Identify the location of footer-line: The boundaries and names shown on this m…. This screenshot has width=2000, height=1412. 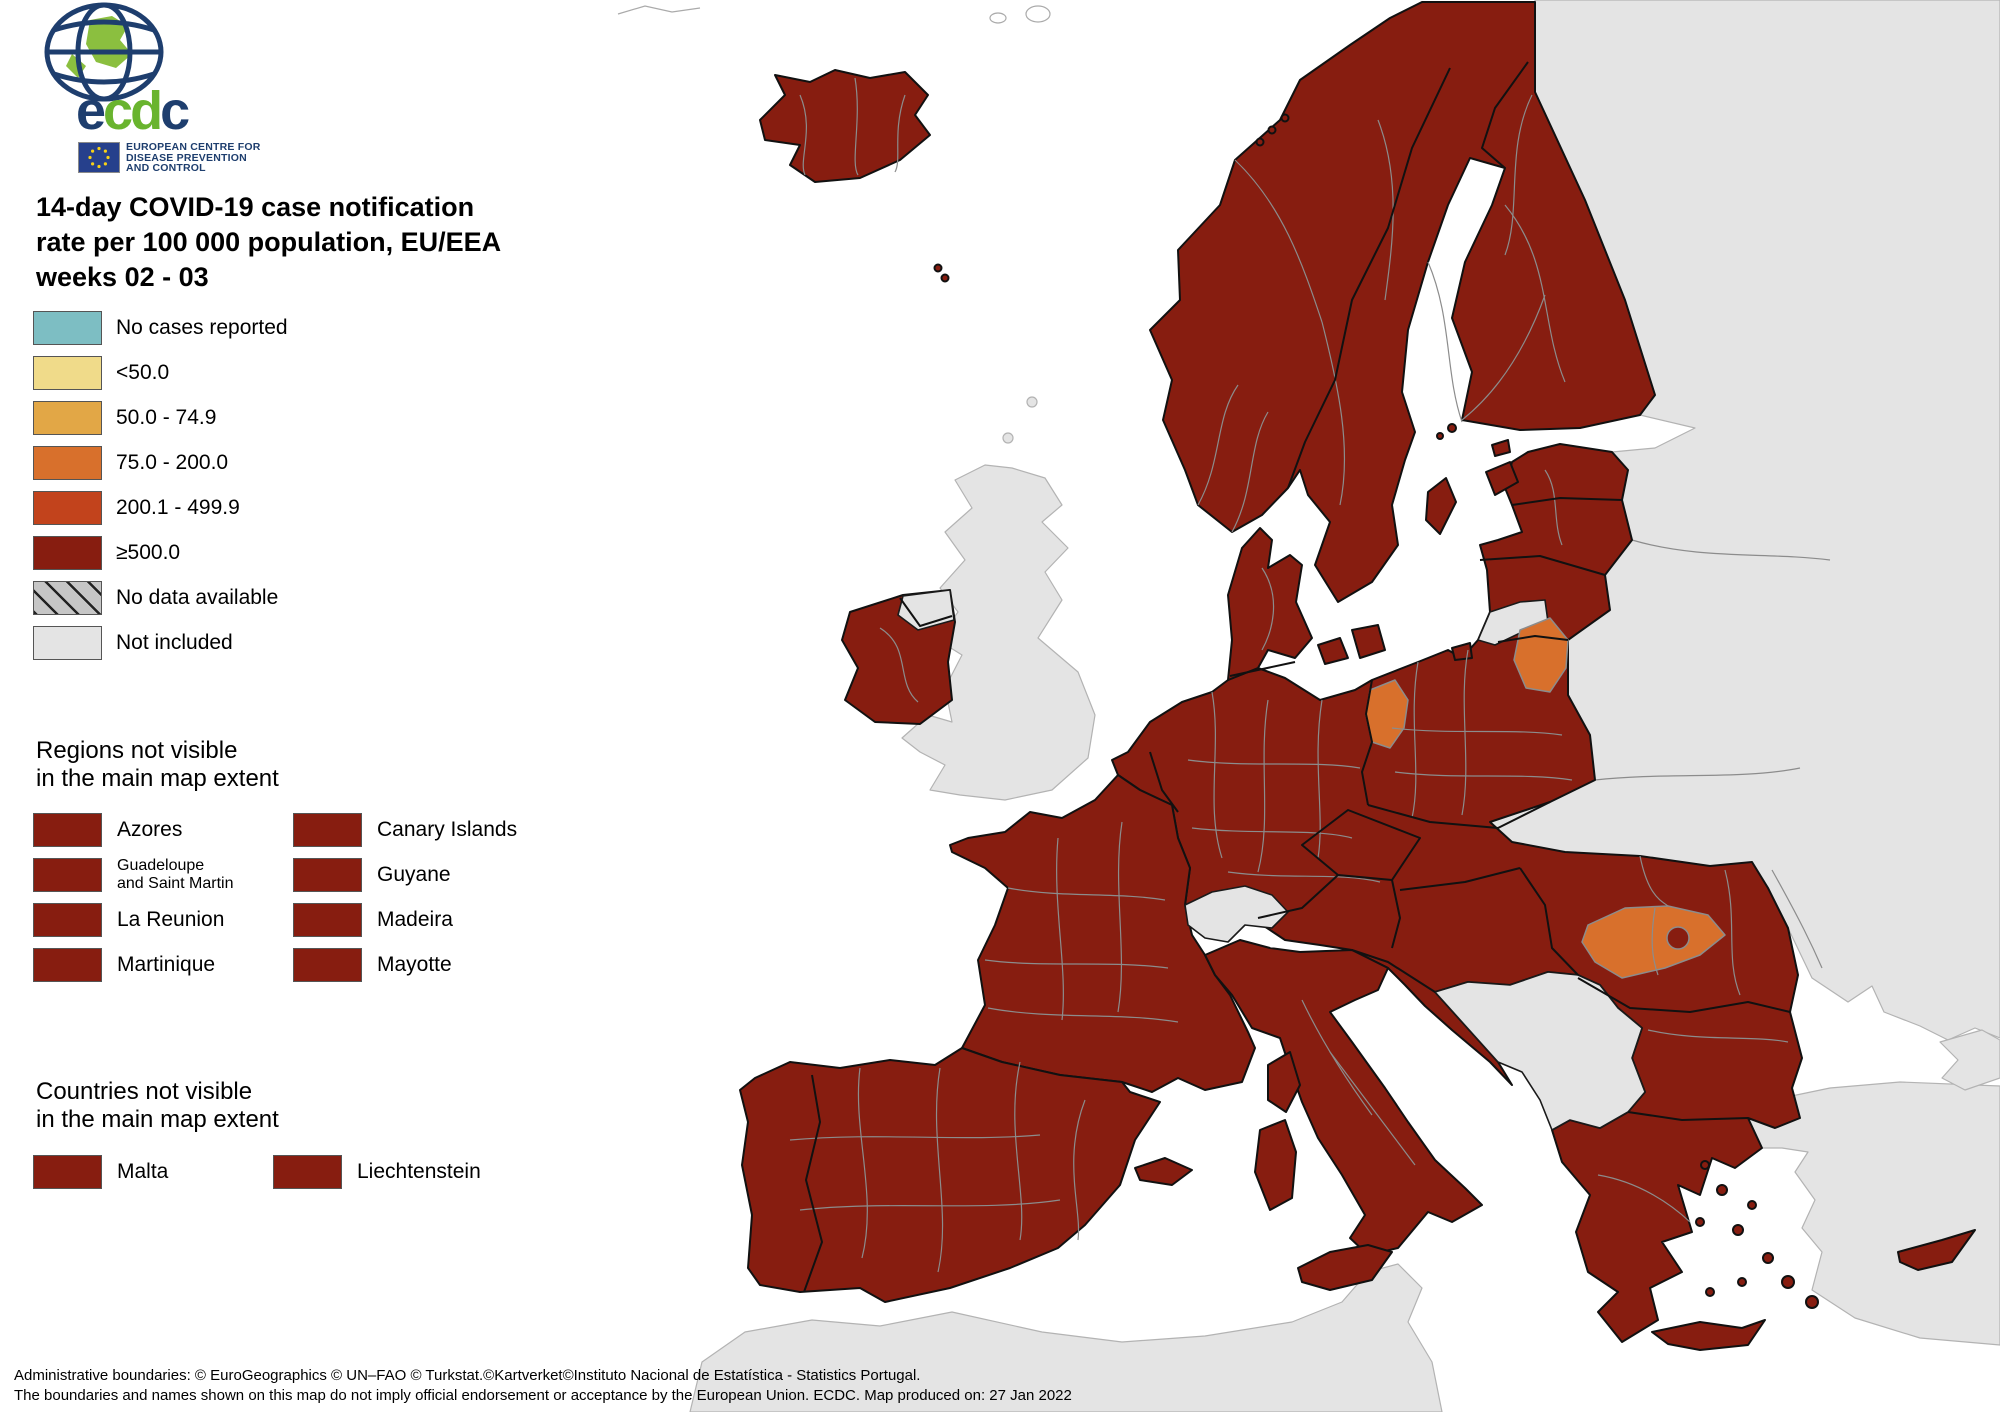
(543, 1395).